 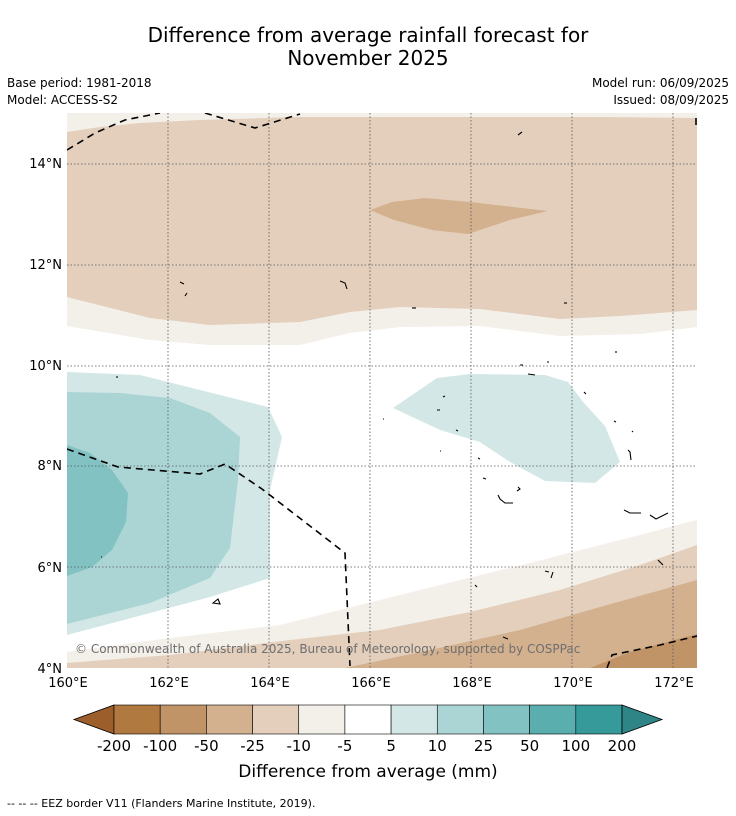 What do you see at coordinates (79, 83) in the screenshot?
I see `base-period: Base period: 1981-2018` at bounding box center [79, 83].